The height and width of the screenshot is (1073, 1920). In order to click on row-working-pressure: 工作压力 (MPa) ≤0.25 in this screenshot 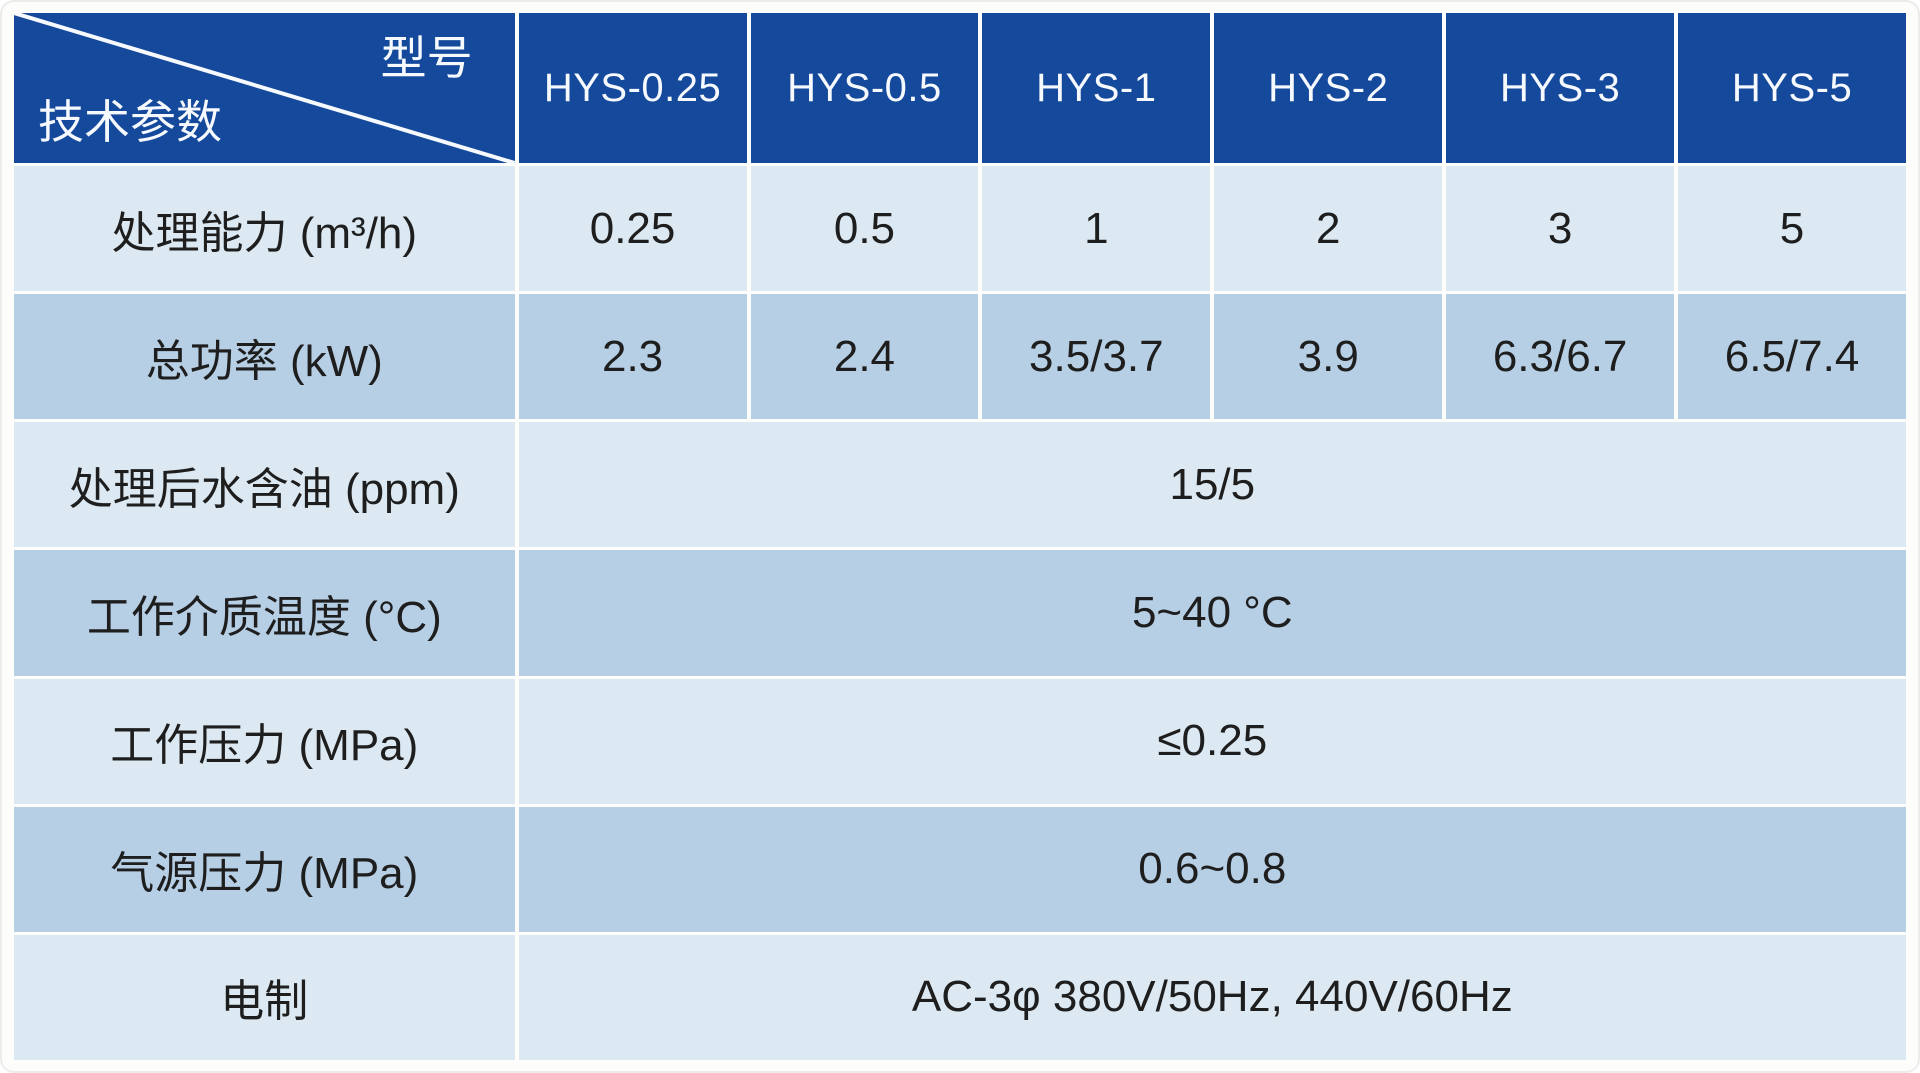, I will do `click(960, 741)`.